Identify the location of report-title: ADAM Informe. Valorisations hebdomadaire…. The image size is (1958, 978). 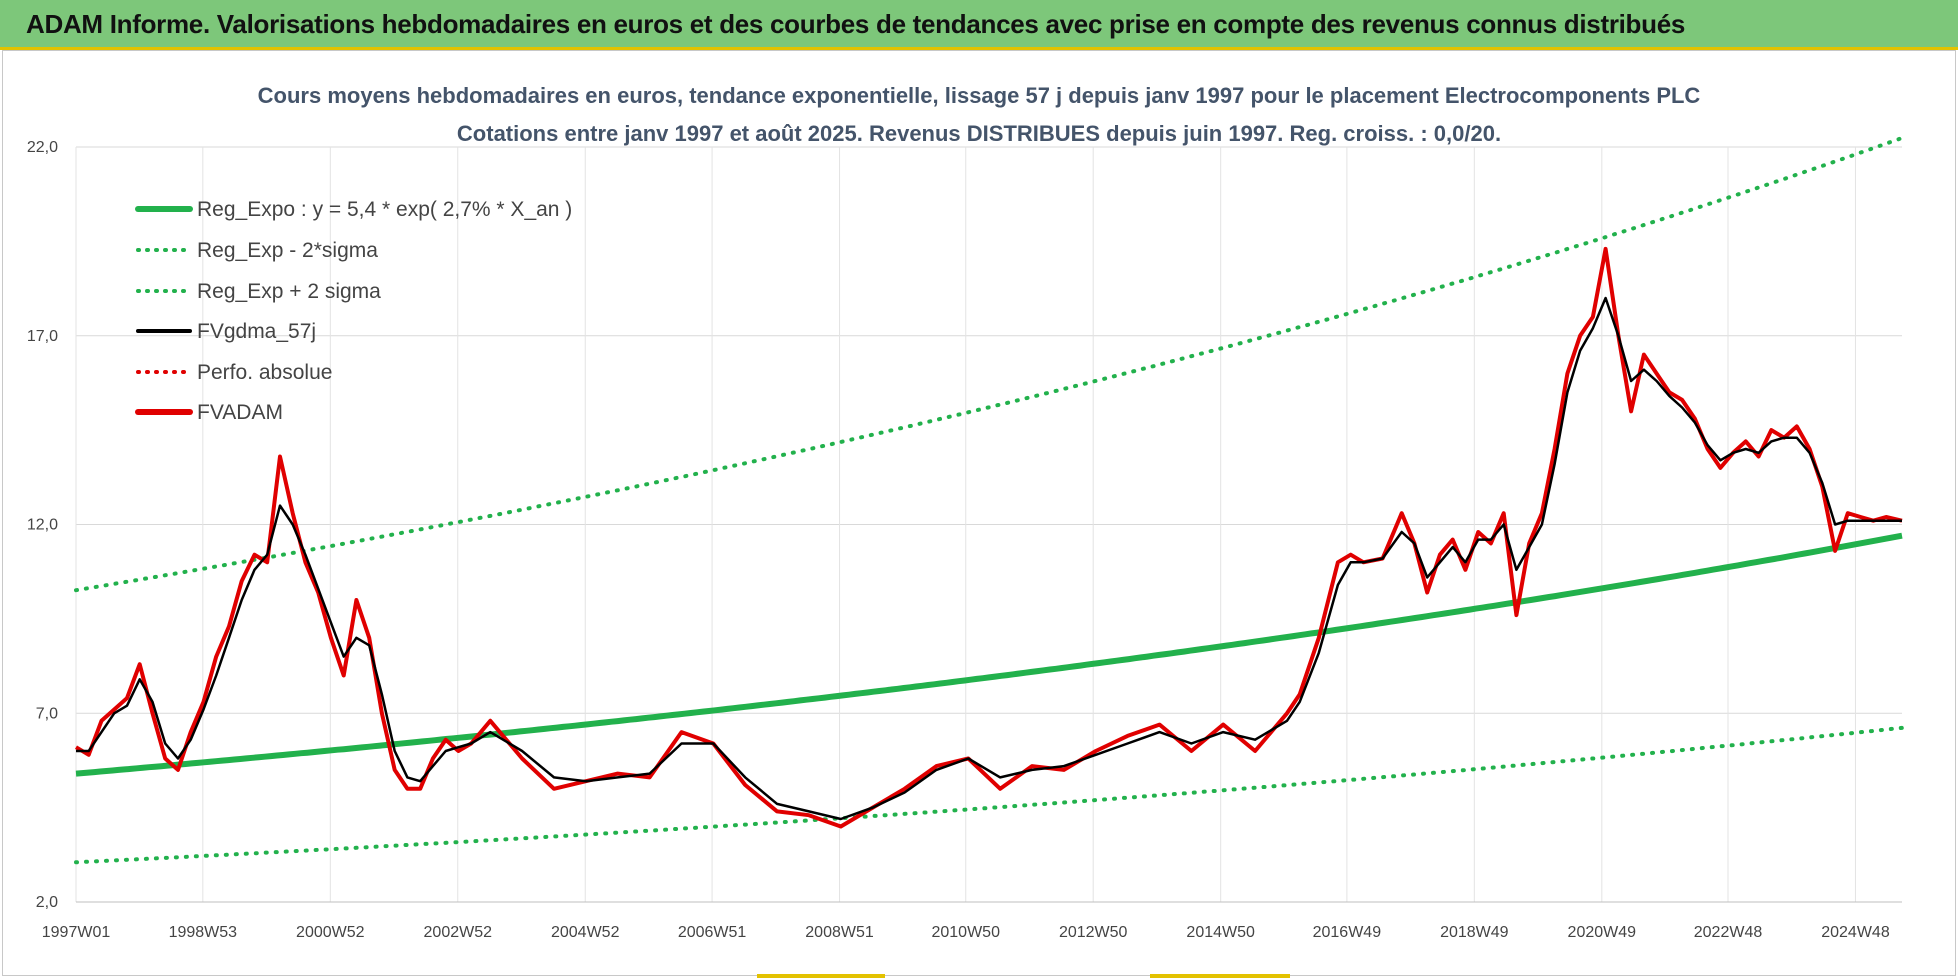
(856, 24).